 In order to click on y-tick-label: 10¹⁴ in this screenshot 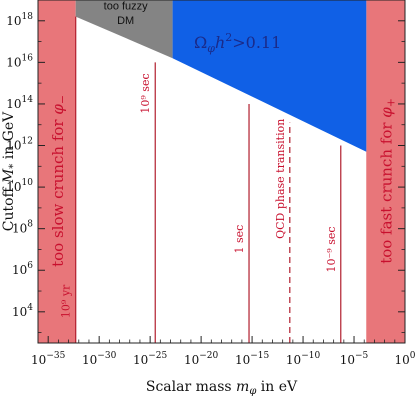, I will do `click(19, 103)`.